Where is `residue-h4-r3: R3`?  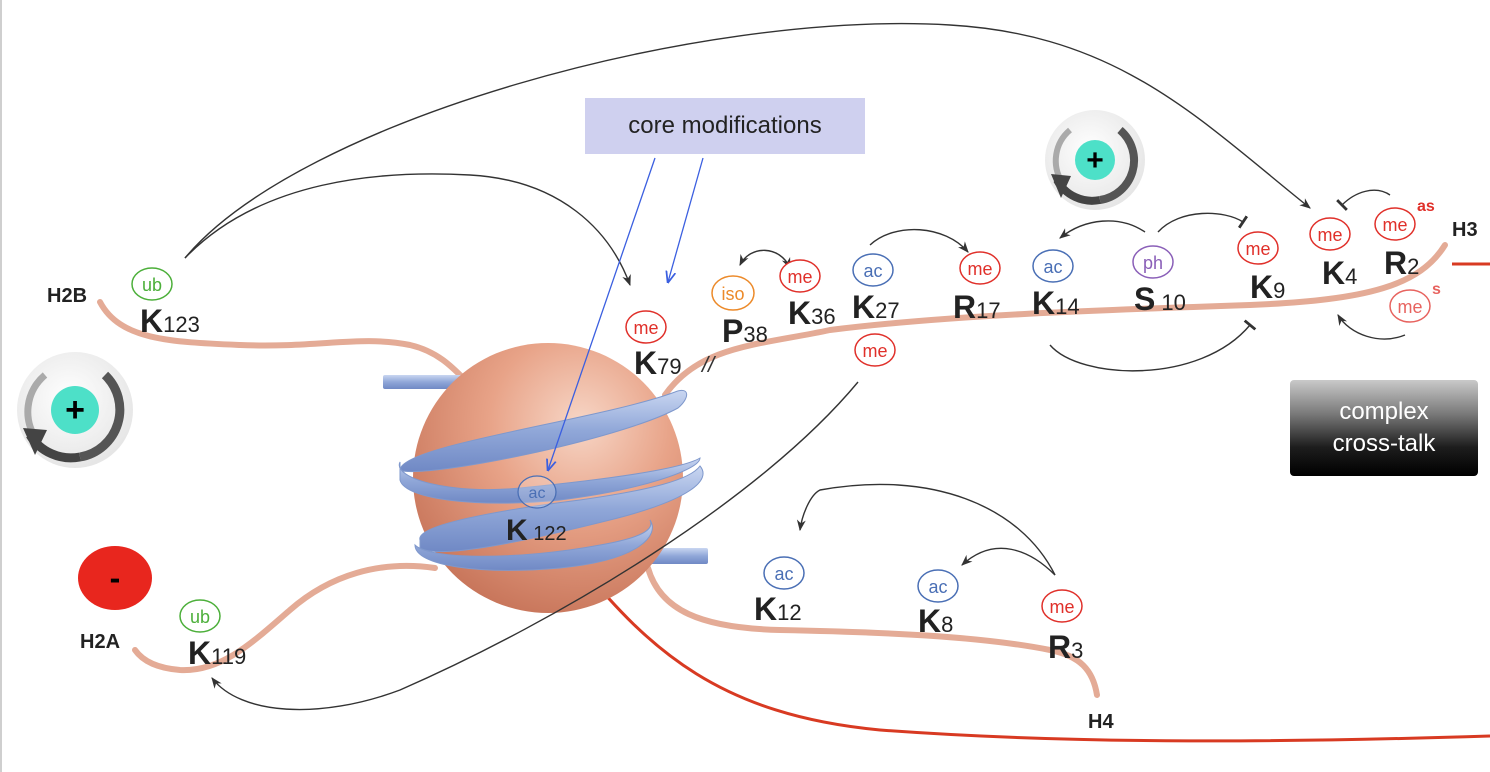 residue-h4-r3: R3 is located at coordinates (1065, 647).